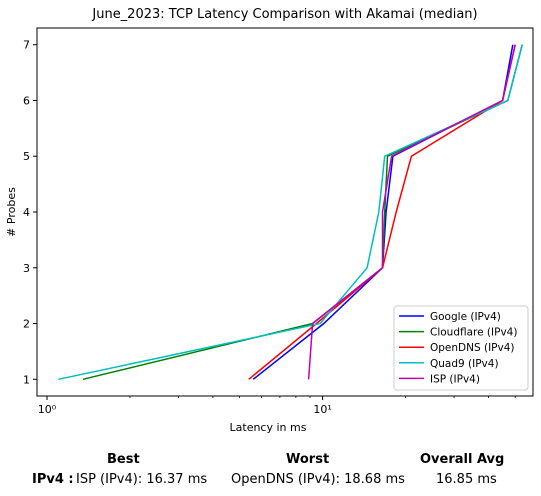 The image size is (541, 496). I want to click on legend-label-4: ISP (IPv4), so click(455, 379).